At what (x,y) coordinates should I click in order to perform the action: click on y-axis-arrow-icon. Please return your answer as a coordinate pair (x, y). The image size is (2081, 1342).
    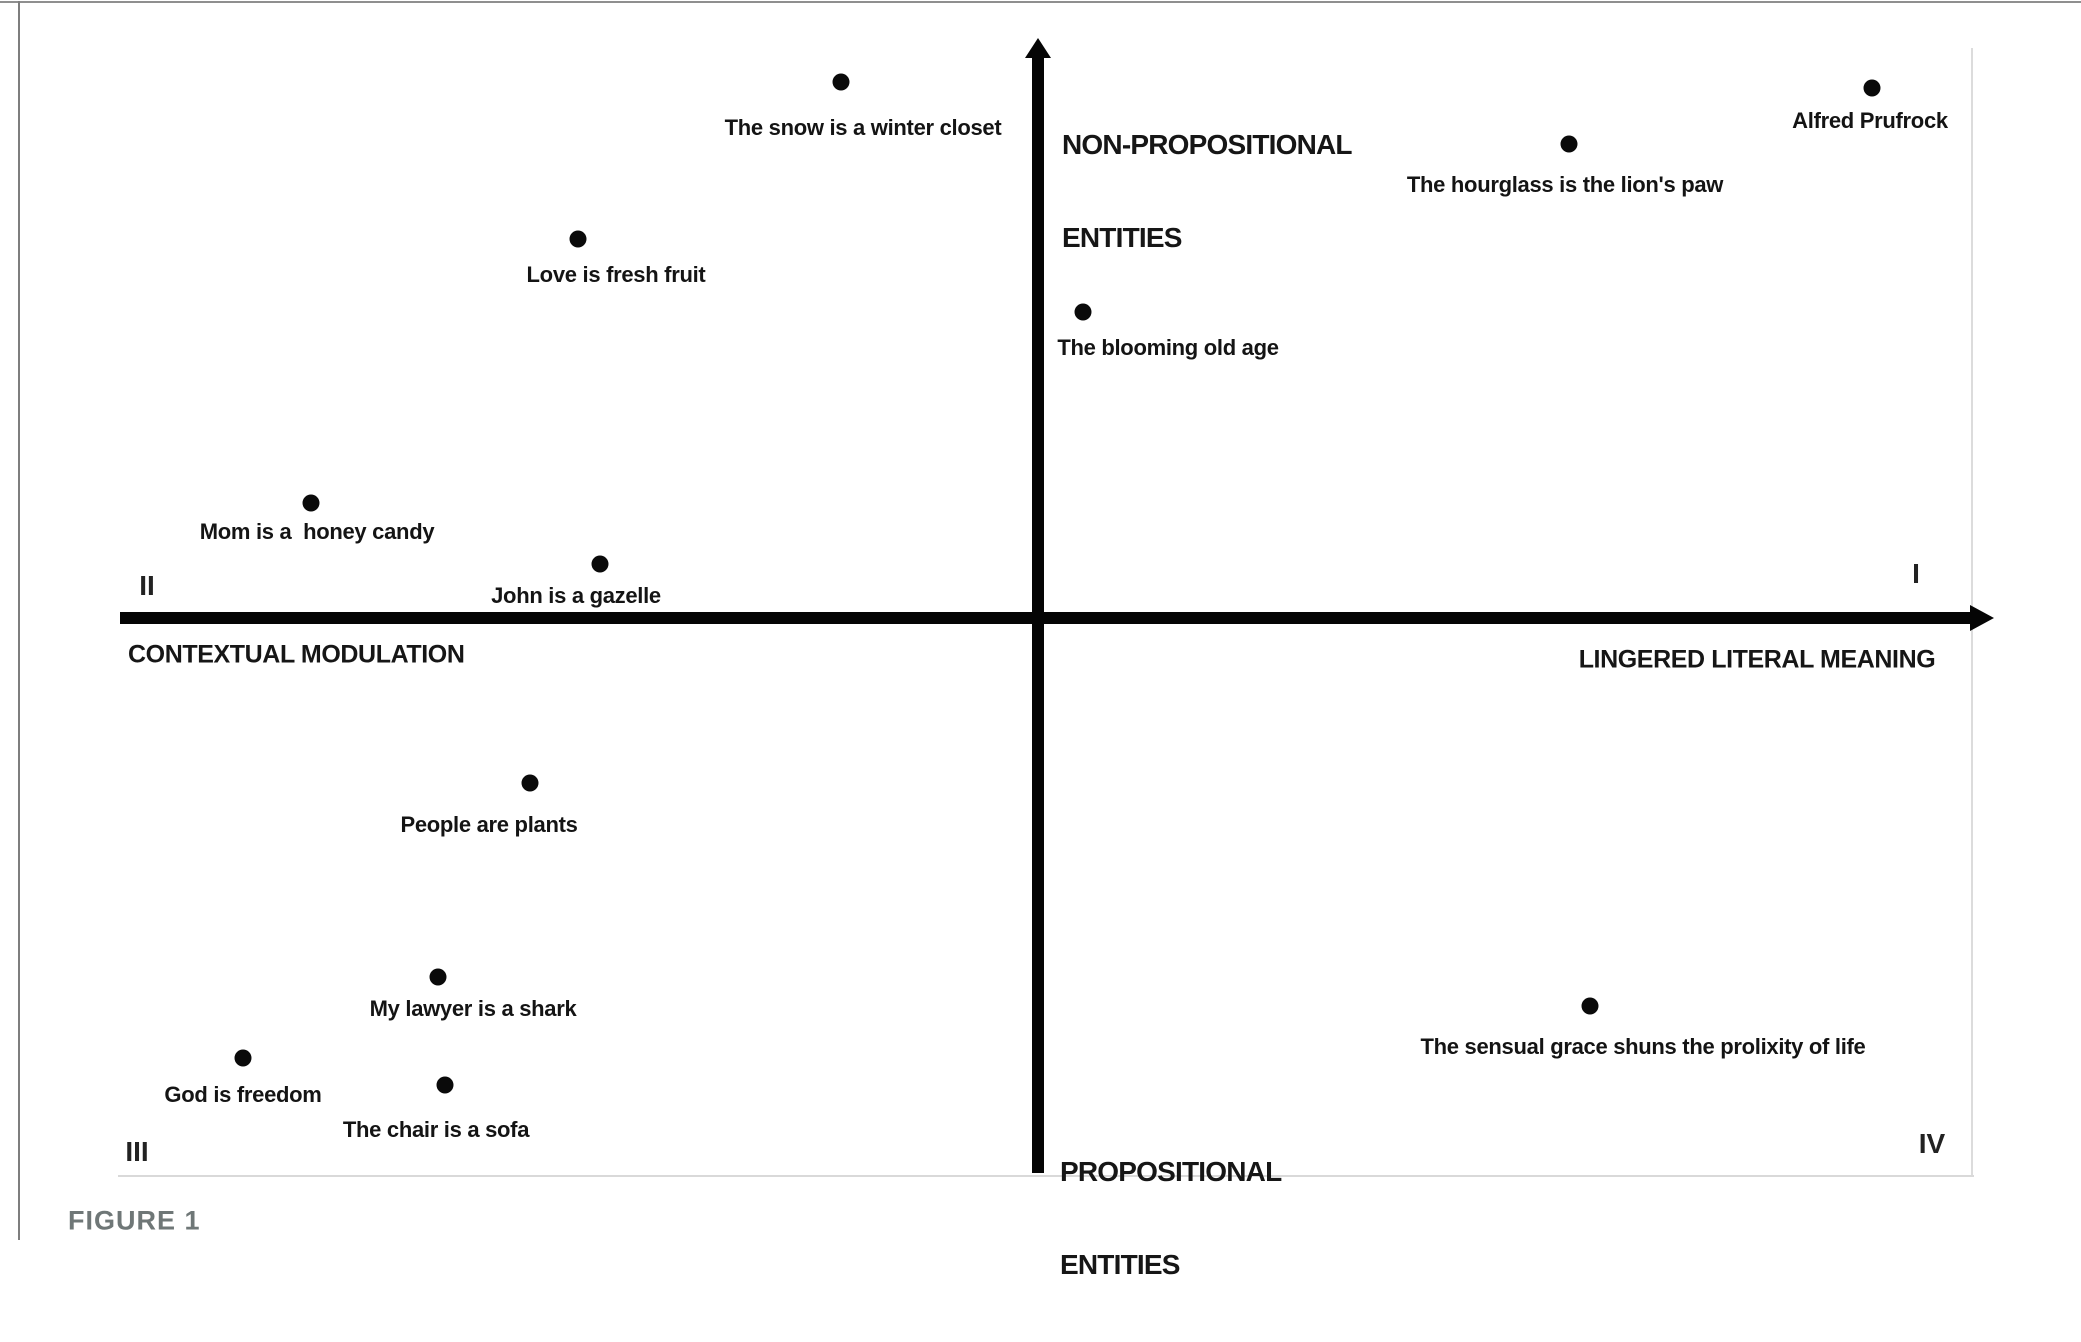
    Looking at the image, I should click on (1038, 48).